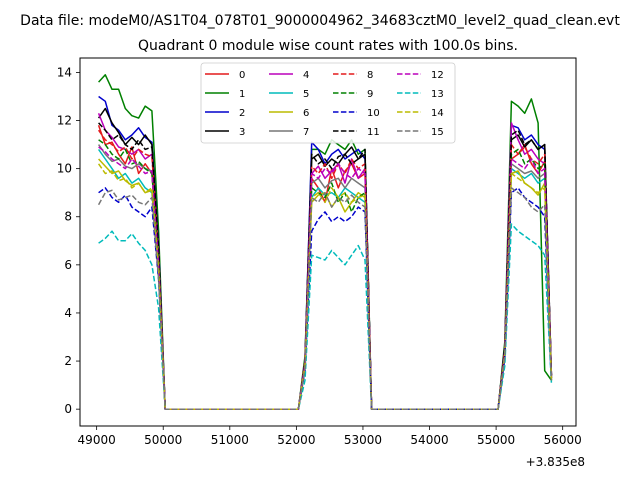  I want to click on x-tick-label: 56000, so click(563, 440).